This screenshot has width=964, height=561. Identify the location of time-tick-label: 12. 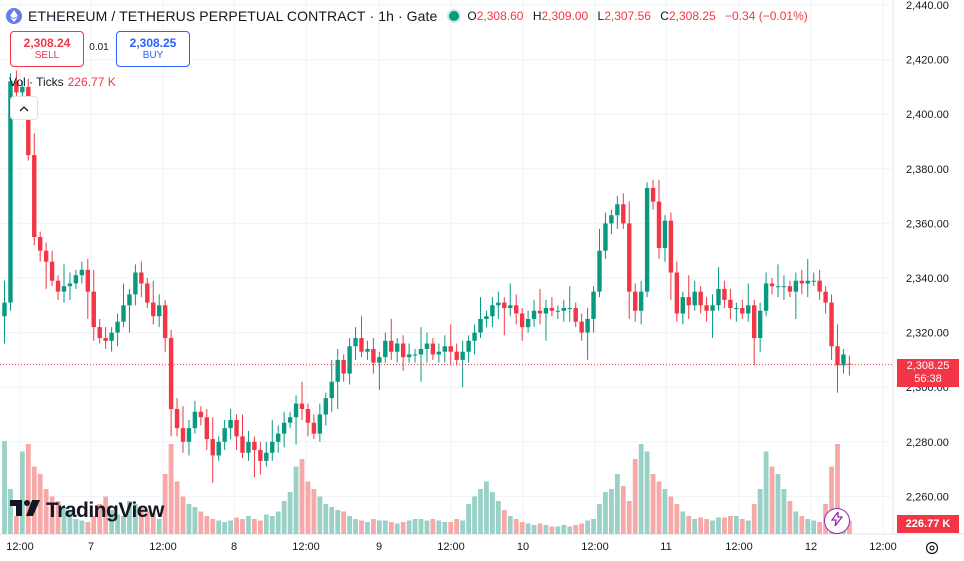
(811, 547).